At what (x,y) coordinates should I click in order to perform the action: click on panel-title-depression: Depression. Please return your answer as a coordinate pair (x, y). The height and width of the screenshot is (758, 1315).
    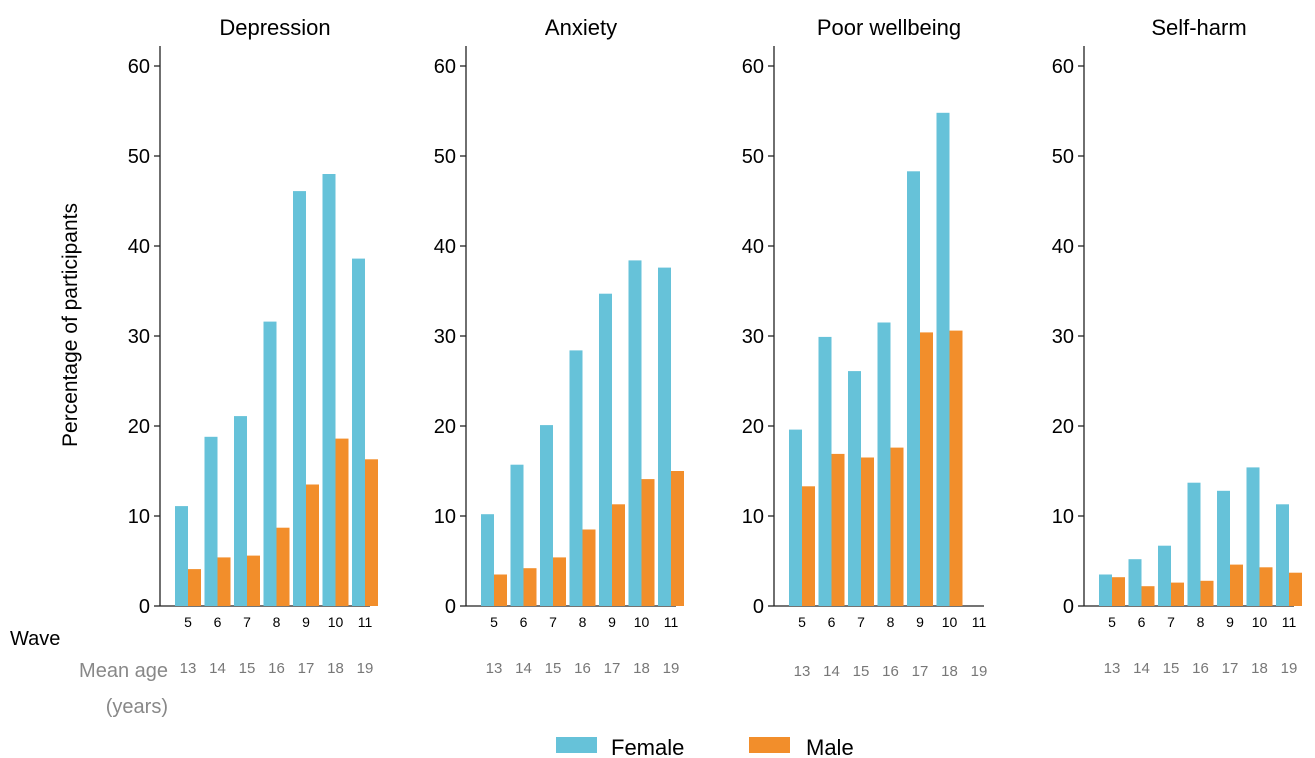
    Looking at the image, I should click on (274, 27).